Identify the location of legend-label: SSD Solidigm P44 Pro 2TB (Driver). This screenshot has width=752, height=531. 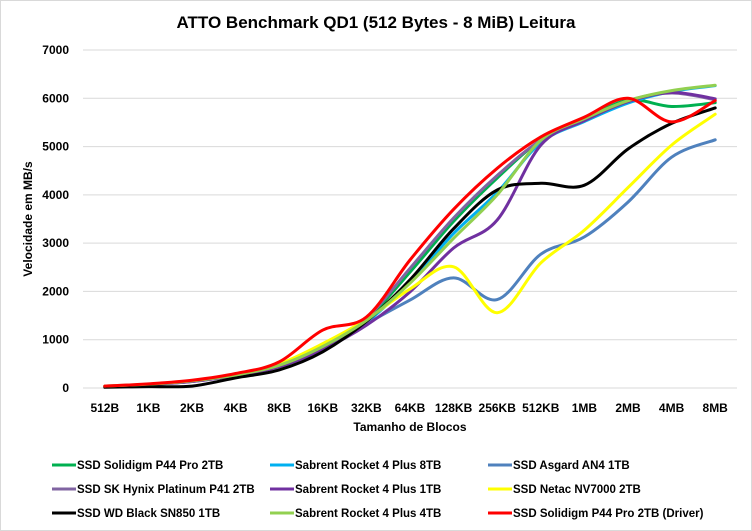
(608, 514).